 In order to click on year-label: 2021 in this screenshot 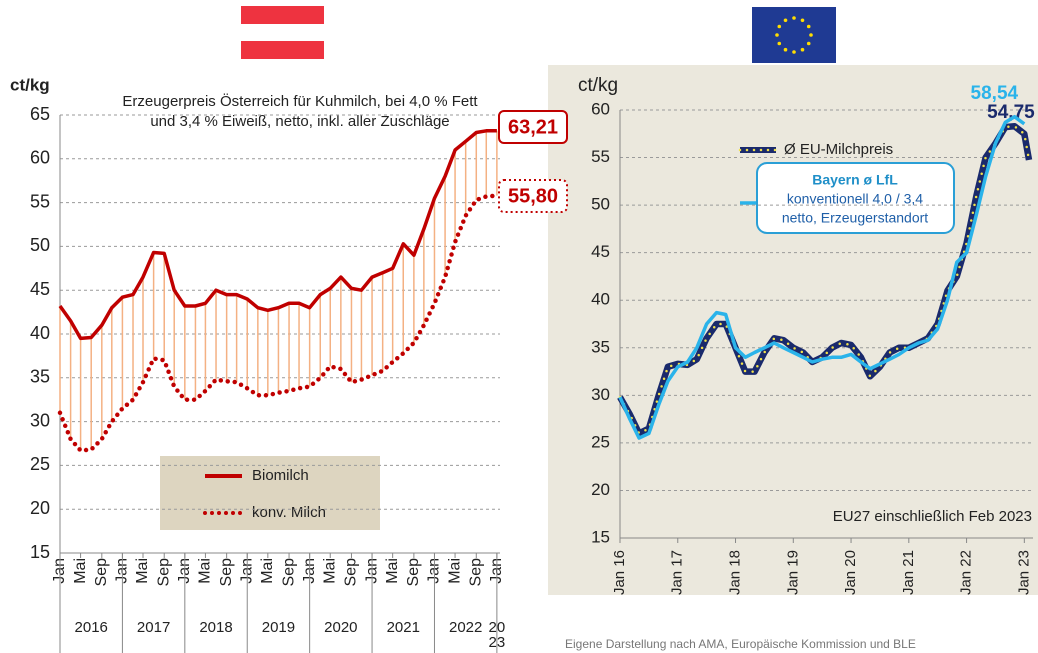, I will do `click(403, 627)`.